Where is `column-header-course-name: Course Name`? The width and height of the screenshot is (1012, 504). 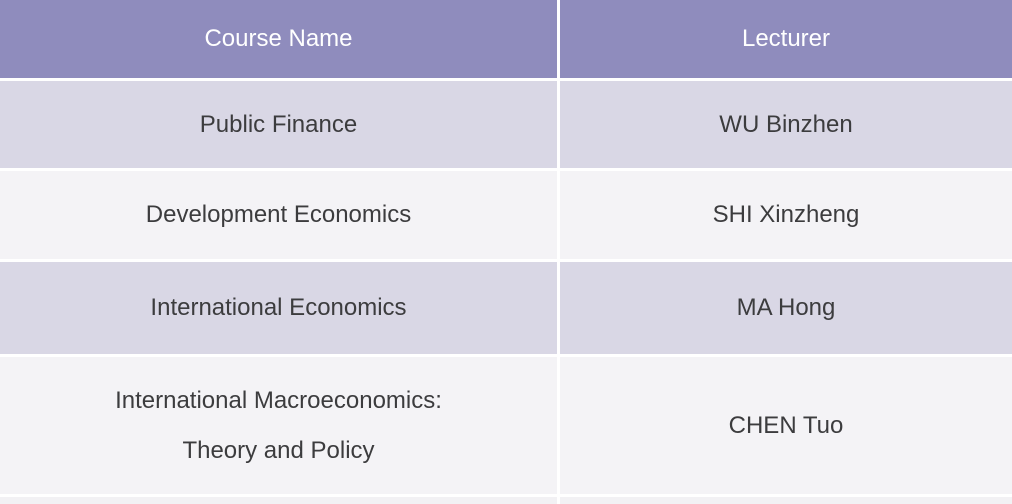
column-header-course-name: Course Name is located at coordinates (278, 39).